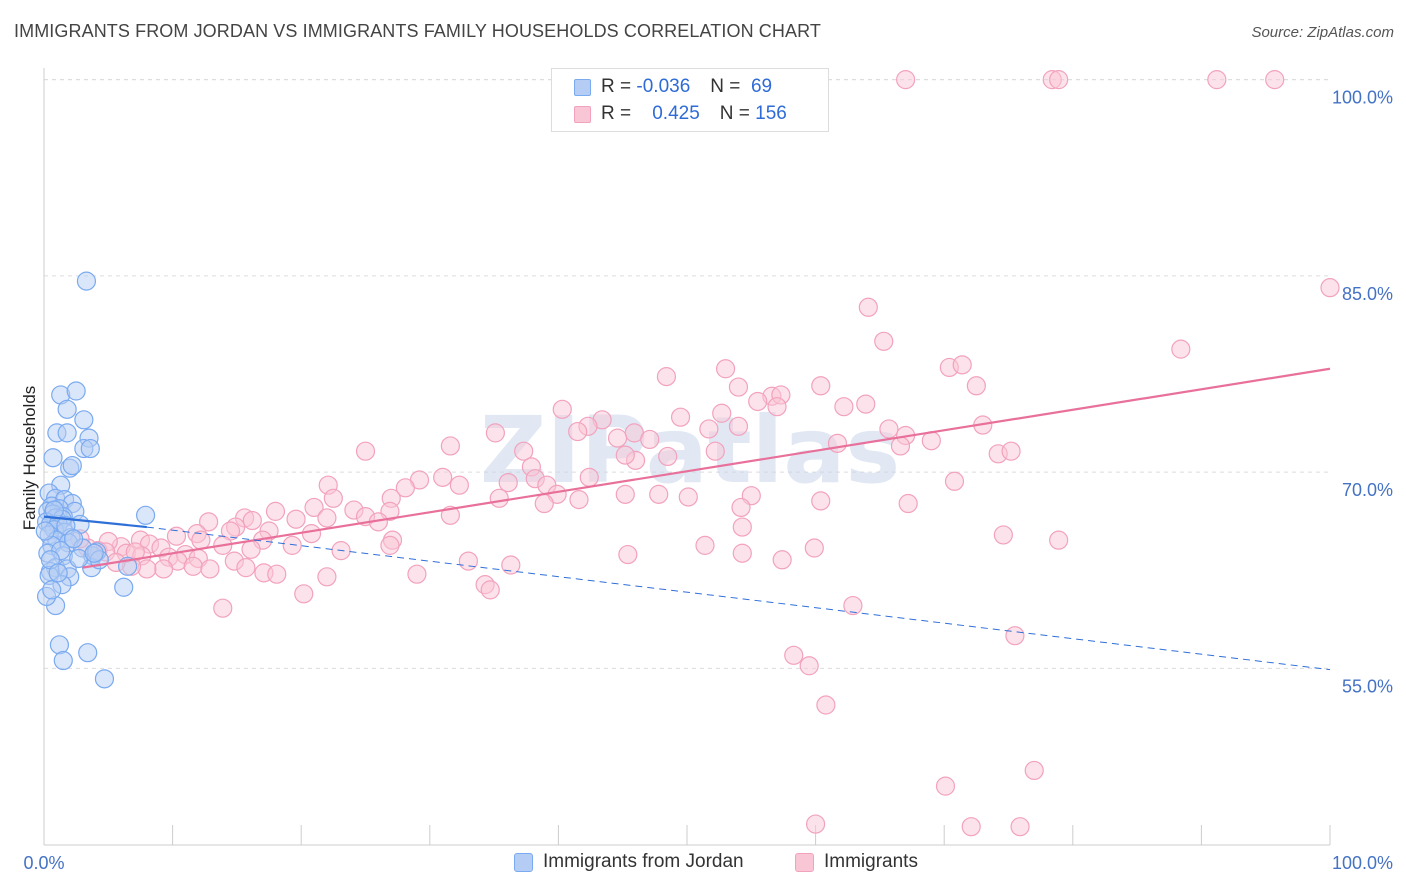 This screenshot has height=892, width=1406. I want to click on y-axis-label: Family Households, so click(29, 458).